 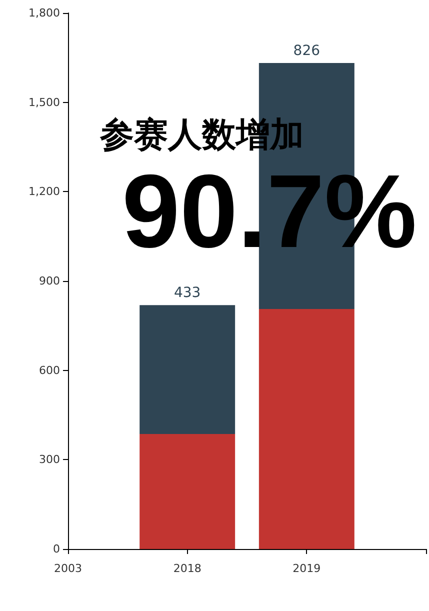 I want to click on y-tick-label: 300, so click(x=49, y=459).